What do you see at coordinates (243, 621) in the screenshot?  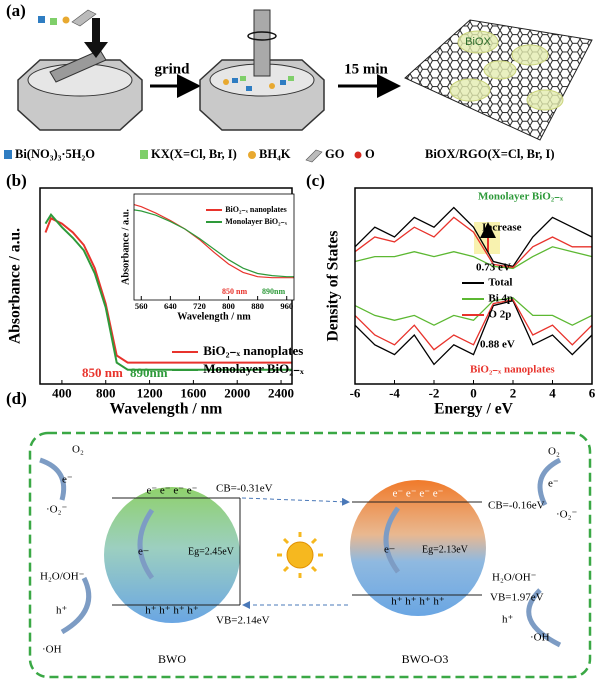 I see `vb-label: VB=2.14eV` at bounding box center [243, 621].